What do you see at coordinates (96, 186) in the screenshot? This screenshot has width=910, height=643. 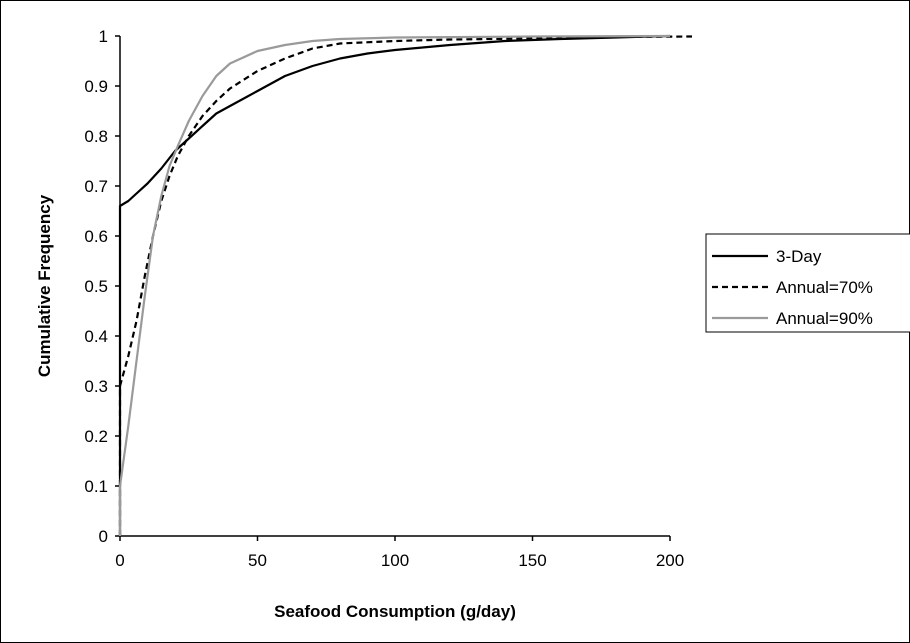 I see `y-tick-label: 0.7` at bounding box center [96, 186].